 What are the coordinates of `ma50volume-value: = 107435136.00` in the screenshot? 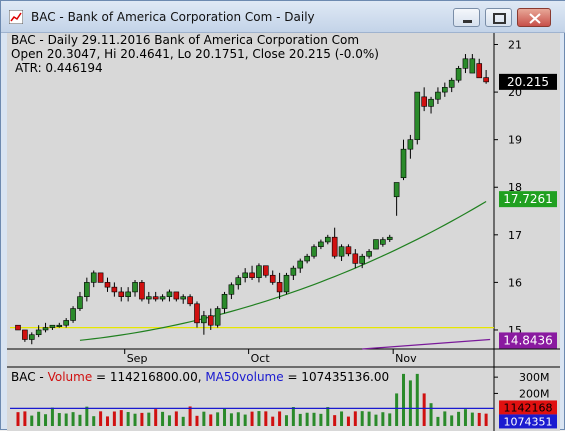 It's located at (336, 377).